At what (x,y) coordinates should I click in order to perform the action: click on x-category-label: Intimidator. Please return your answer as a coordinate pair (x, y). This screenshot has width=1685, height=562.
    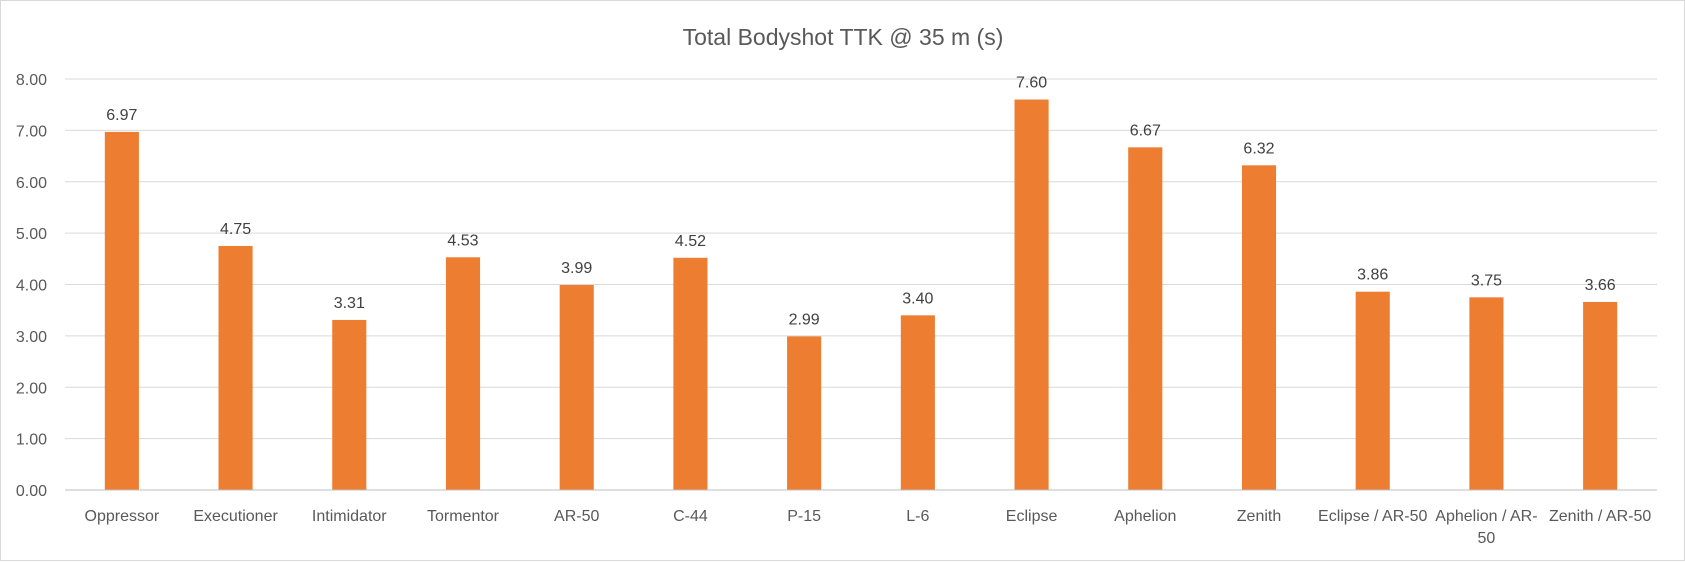
    Looking at the image, I should click on (349, 516).